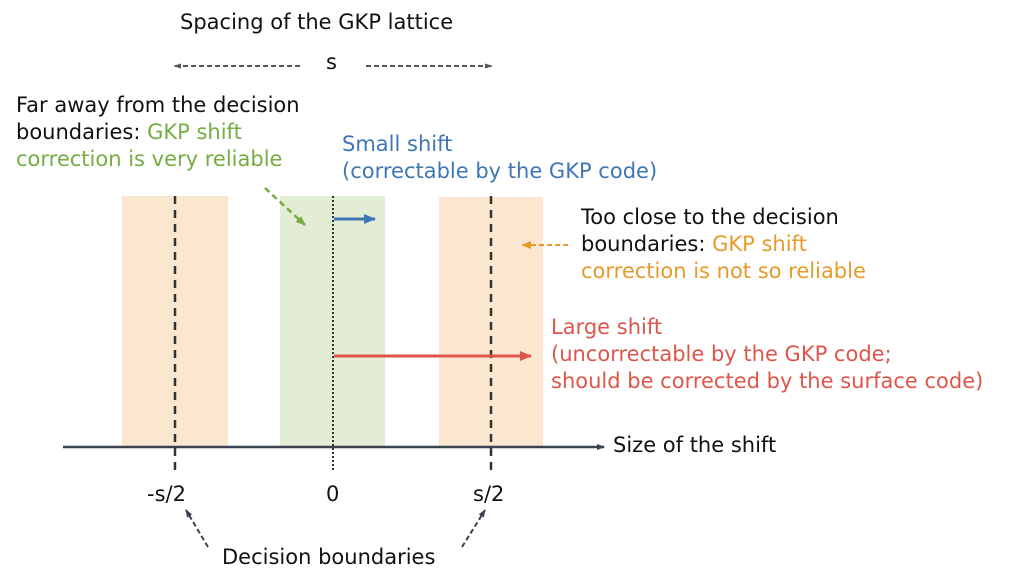 The image size is (1024, 587). I want to click on far-away-line2: boundaries: GKP shift, so click(158, 132).